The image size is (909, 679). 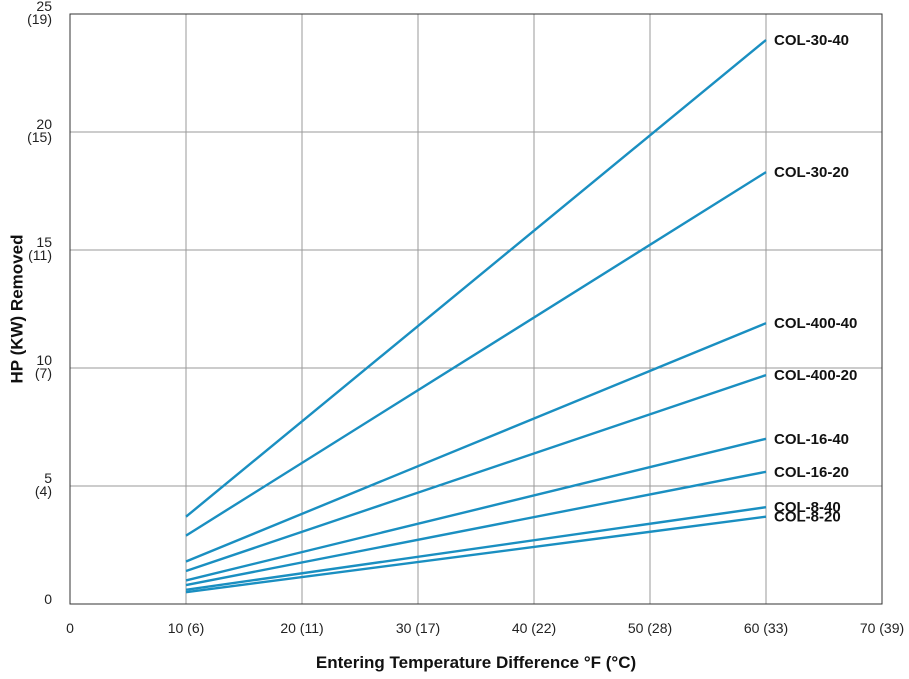 I want to click on x-tick-label: 40 (22), so click(x=534, y=628).